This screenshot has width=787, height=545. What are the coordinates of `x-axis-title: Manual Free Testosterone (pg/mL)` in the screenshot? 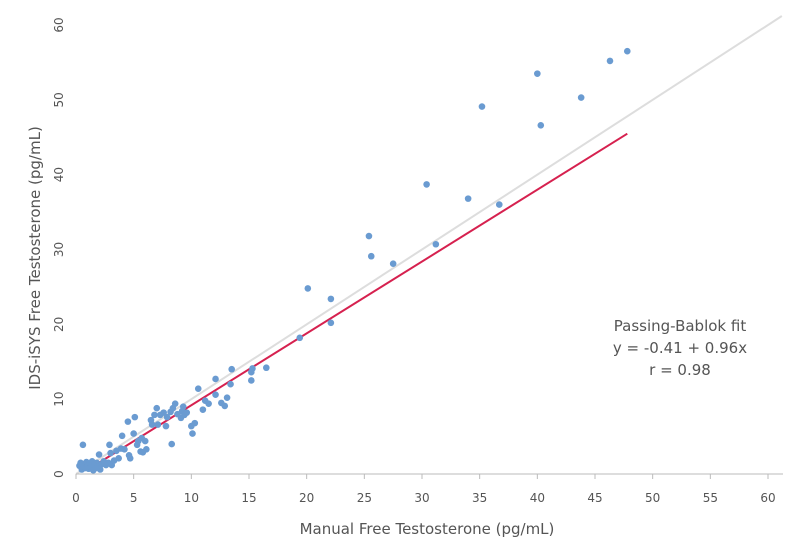 It's located at (427, 529).